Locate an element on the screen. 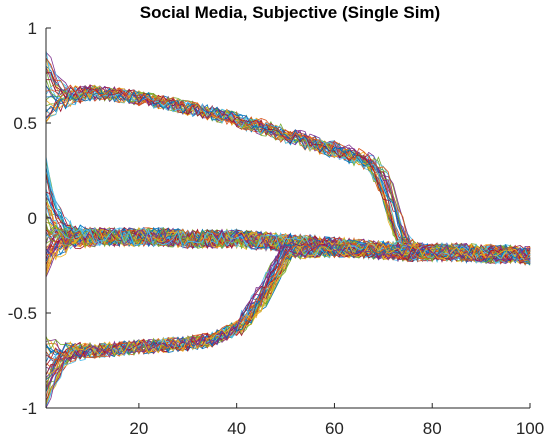 Image resolution: width=550 pixels, height=440 pixels. chart-title: Social Media, Subjective (Single Sim) is located at coordinates (290, 12).